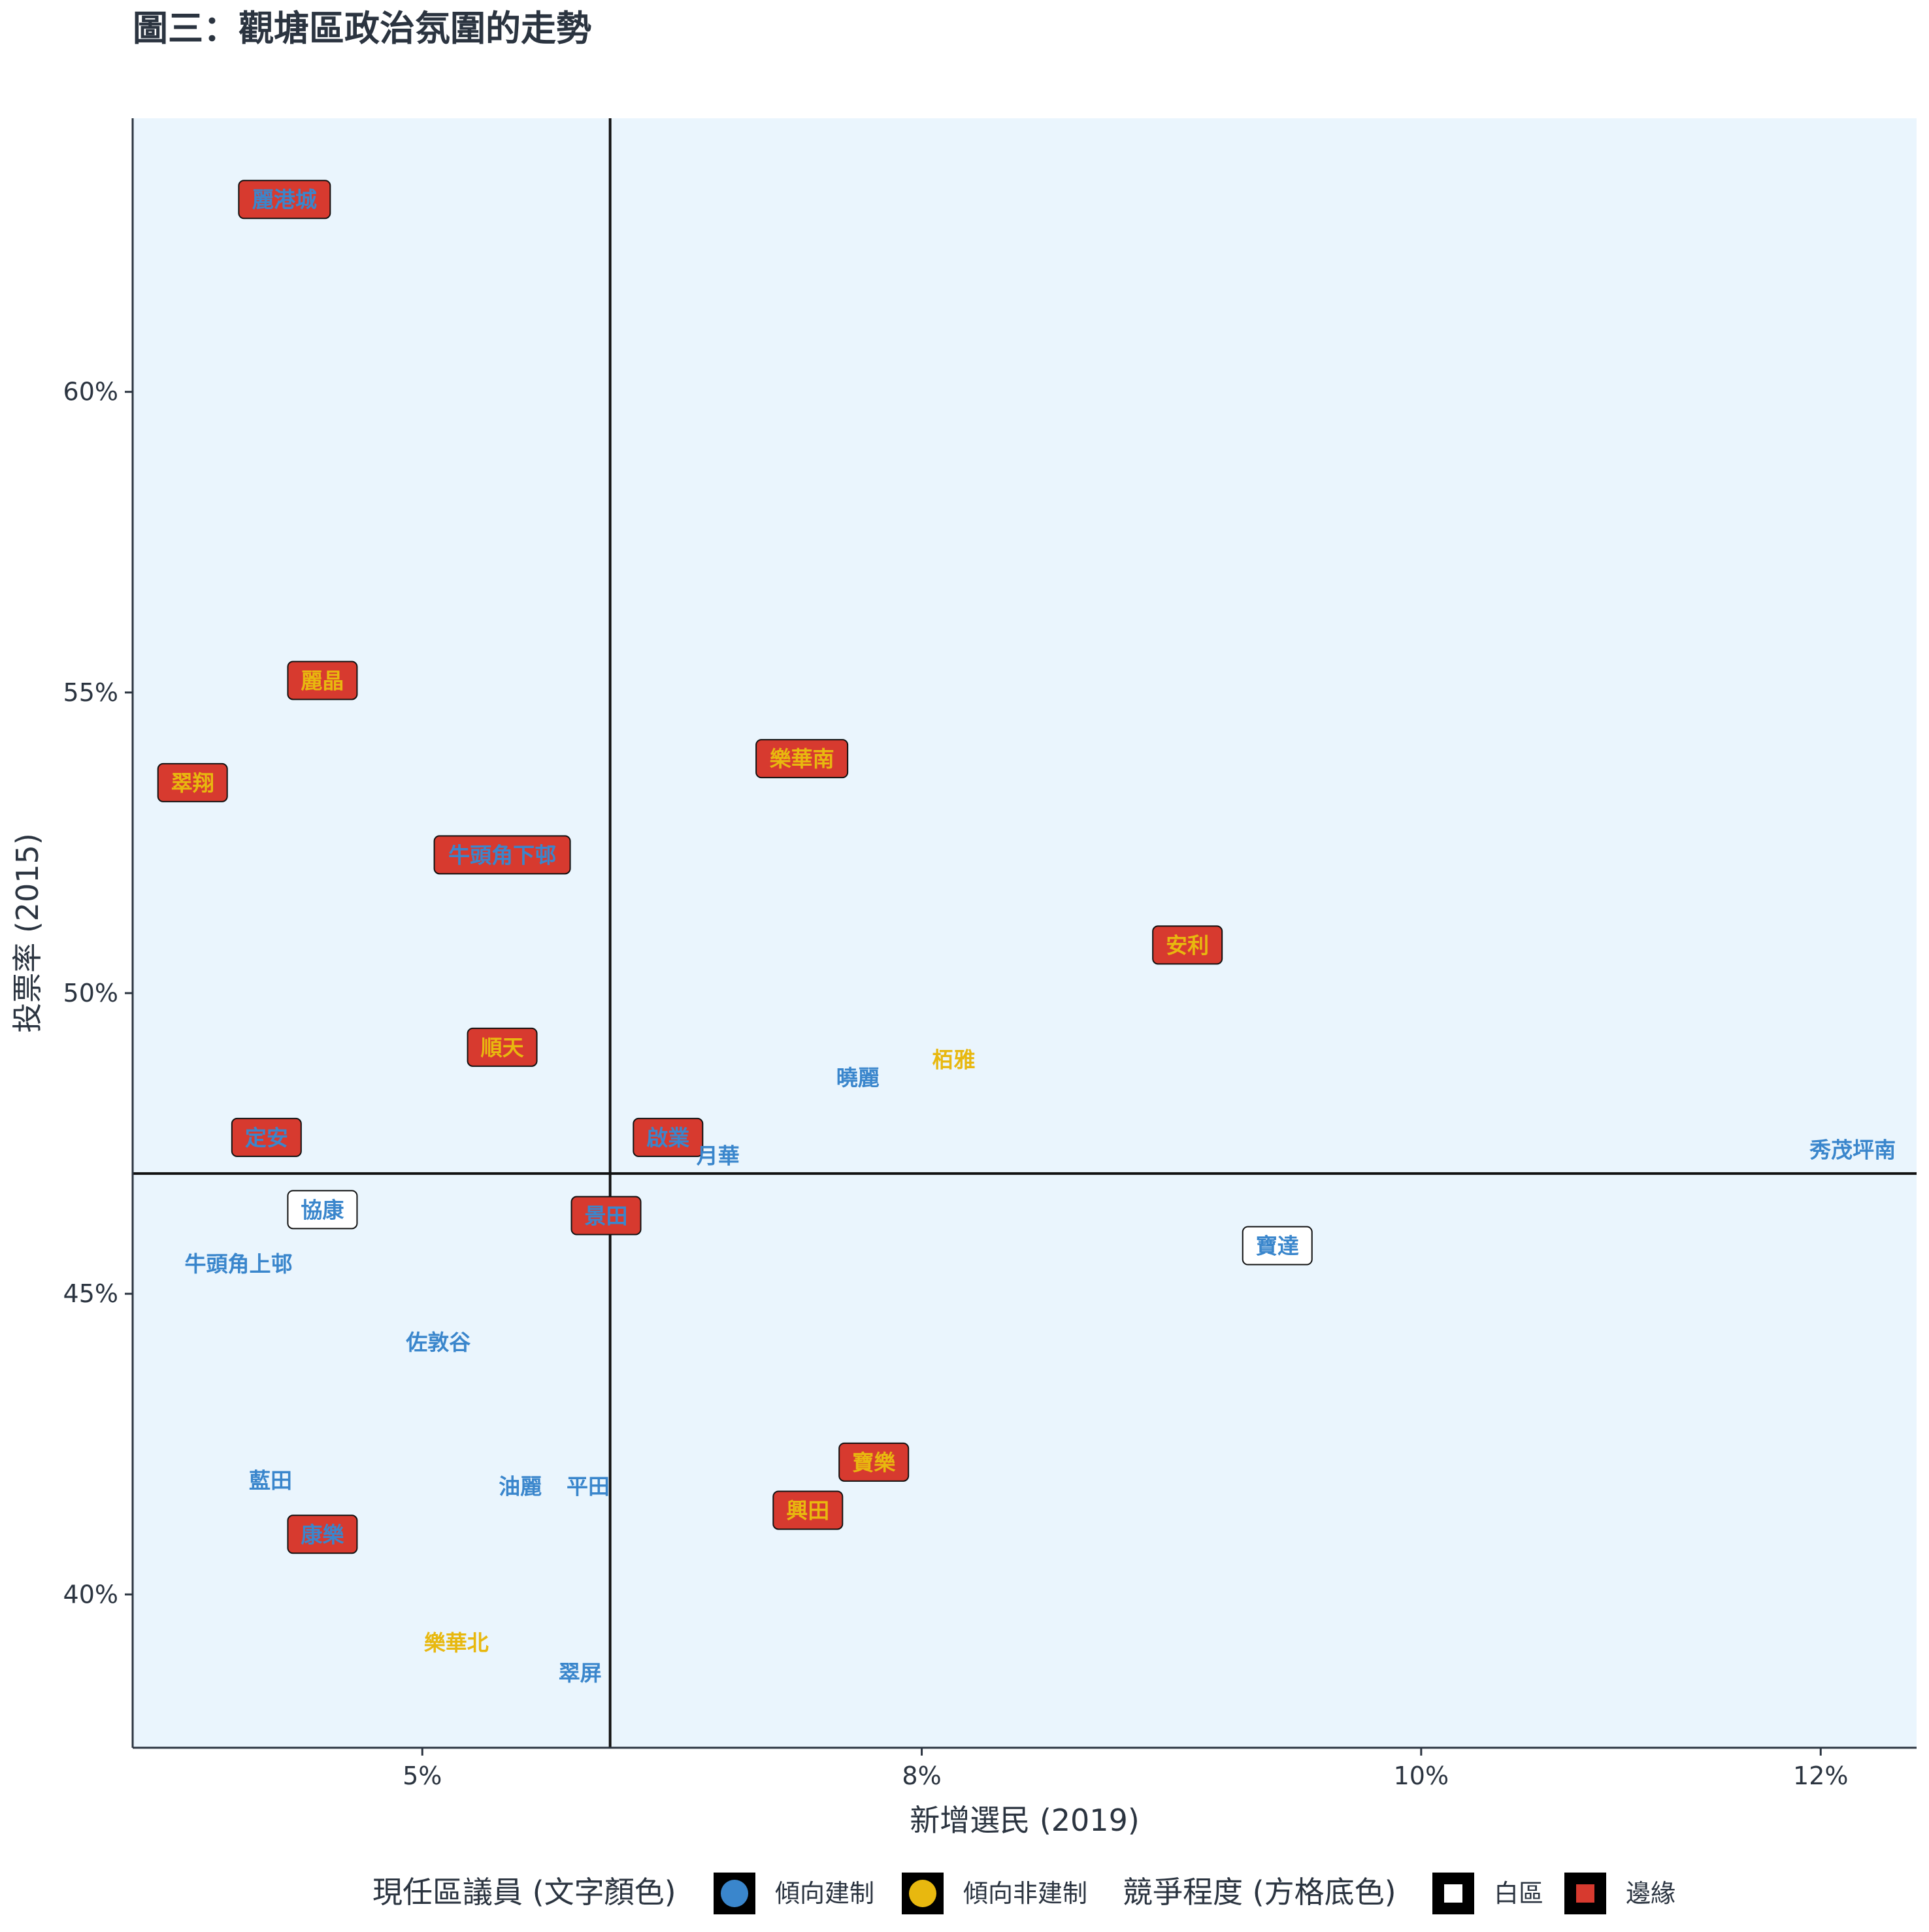 This screenshot has width=1929, height=1932. I want to click on data-point: 秀茂坪南, so click(1852, 1149).